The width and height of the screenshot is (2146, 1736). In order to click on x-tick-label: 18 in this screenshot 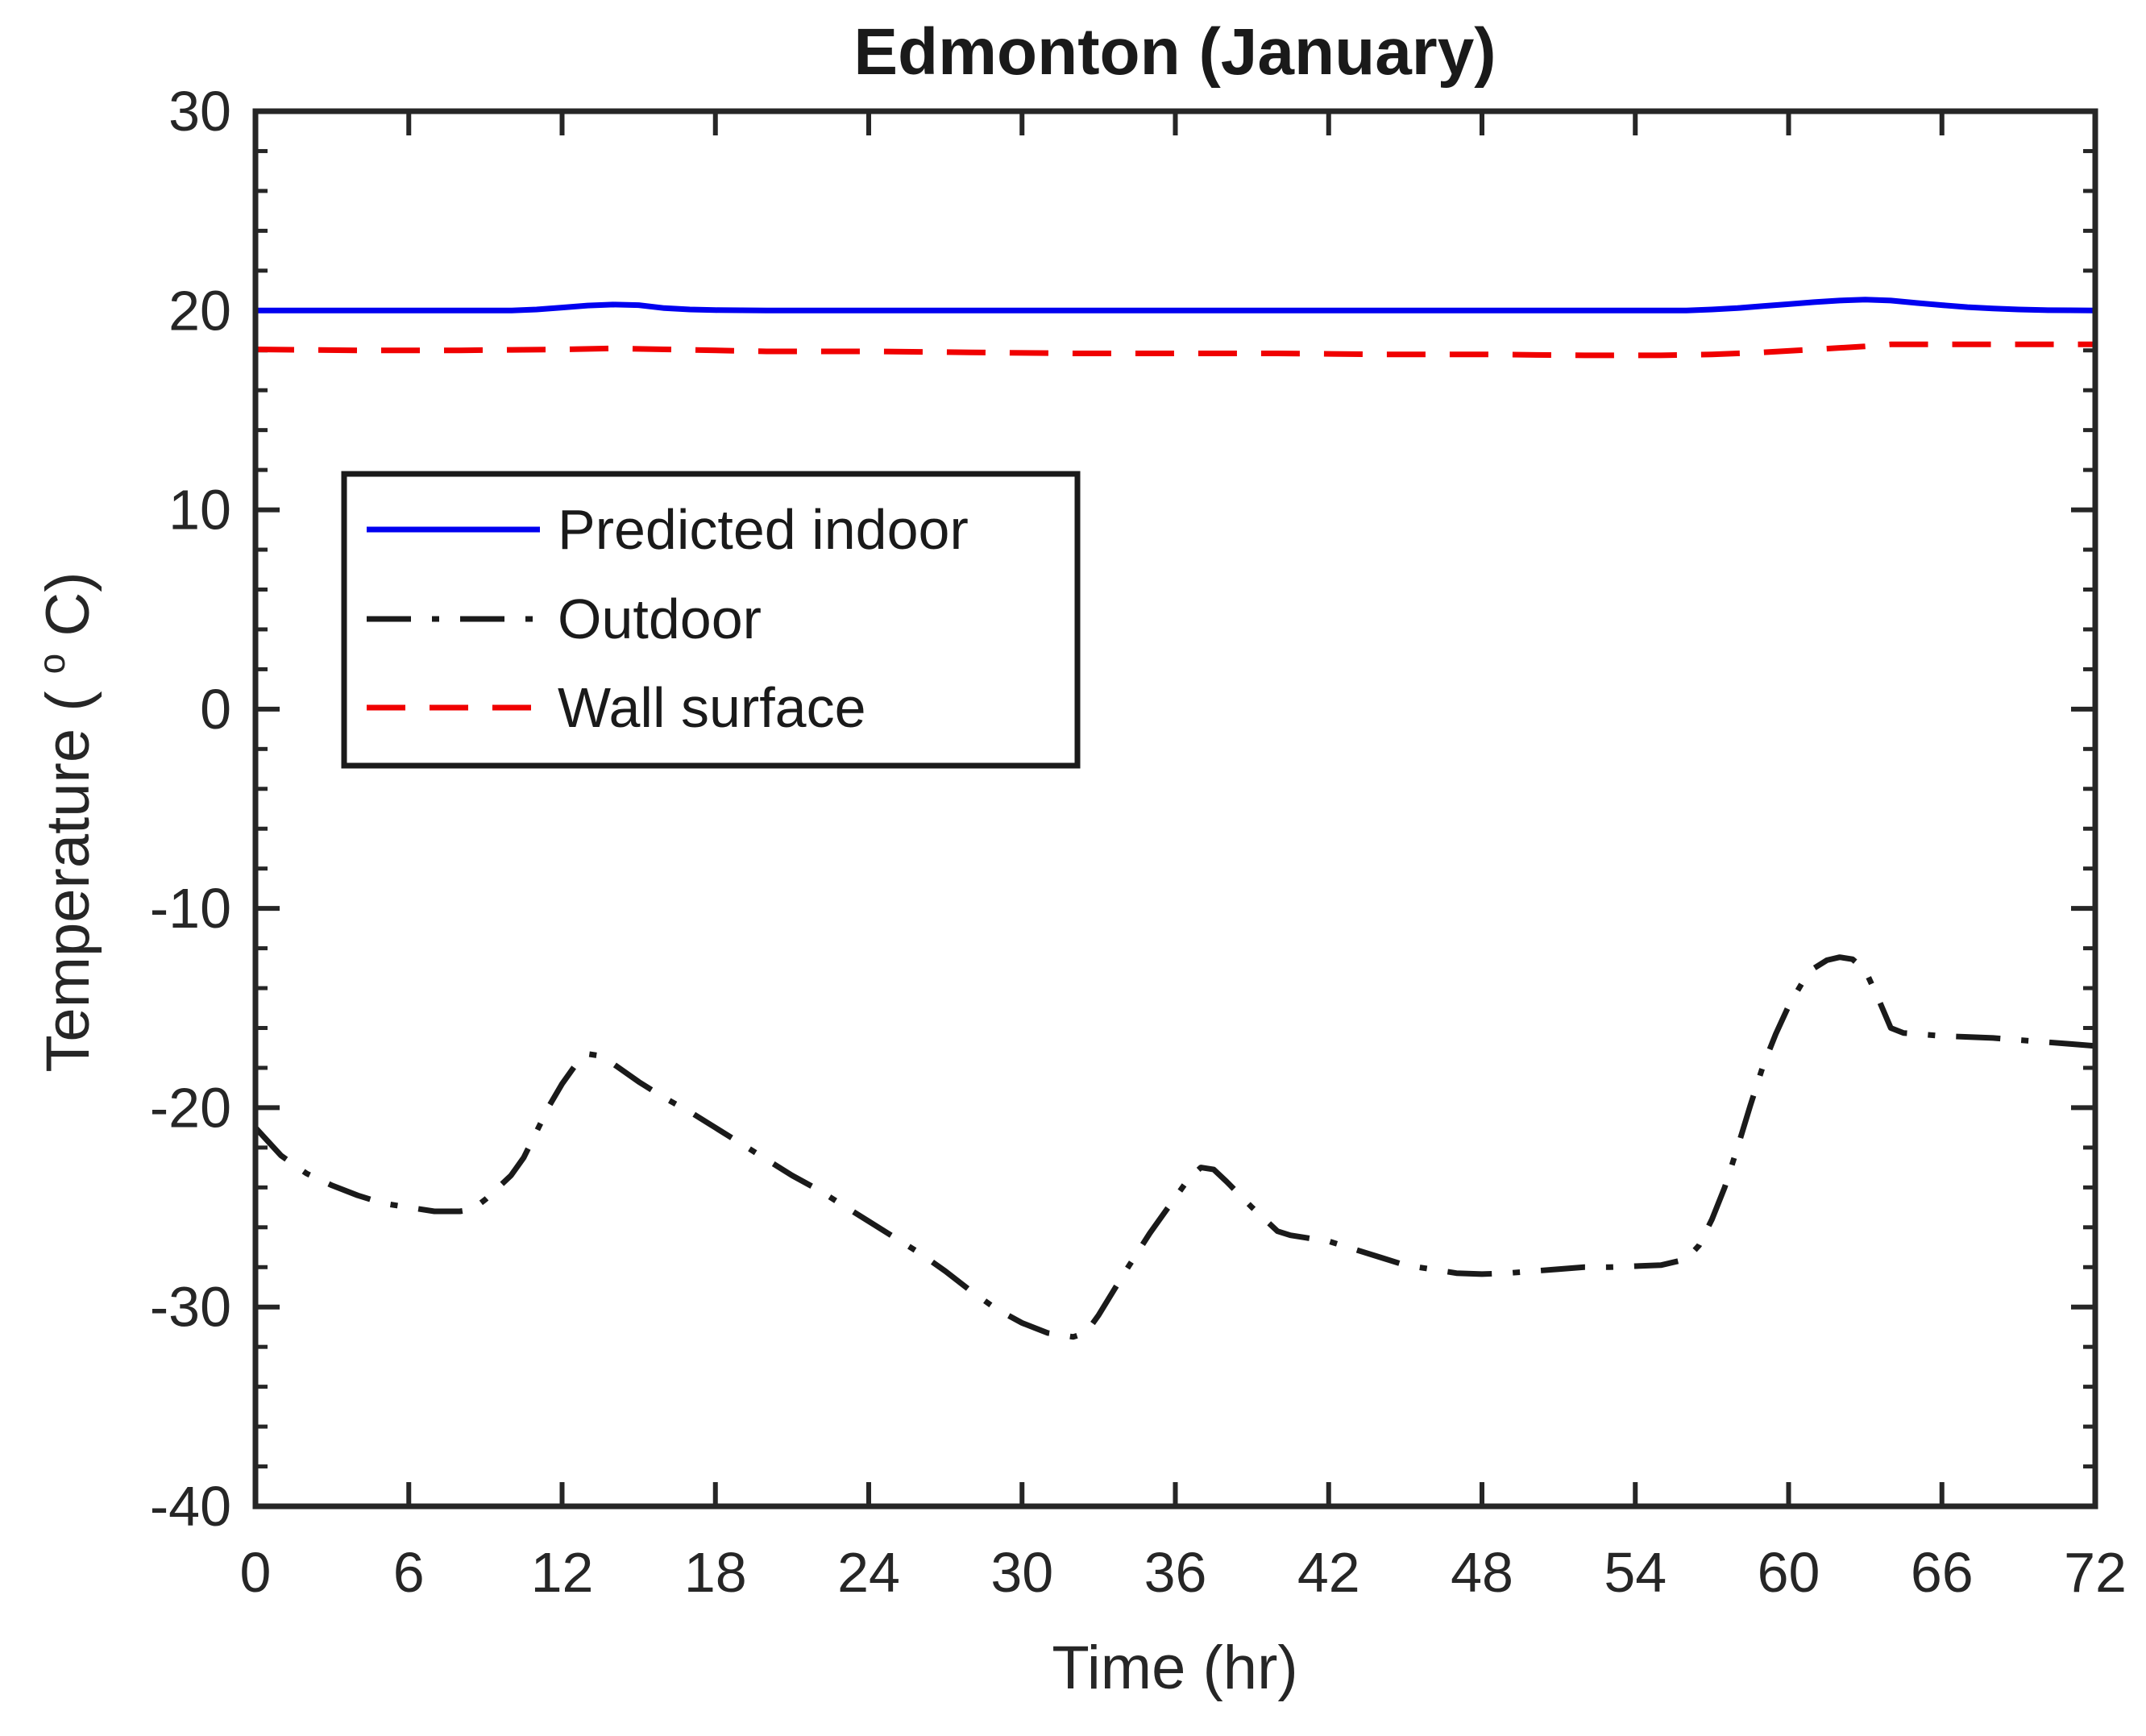, I will do `click(715, 1572)`.